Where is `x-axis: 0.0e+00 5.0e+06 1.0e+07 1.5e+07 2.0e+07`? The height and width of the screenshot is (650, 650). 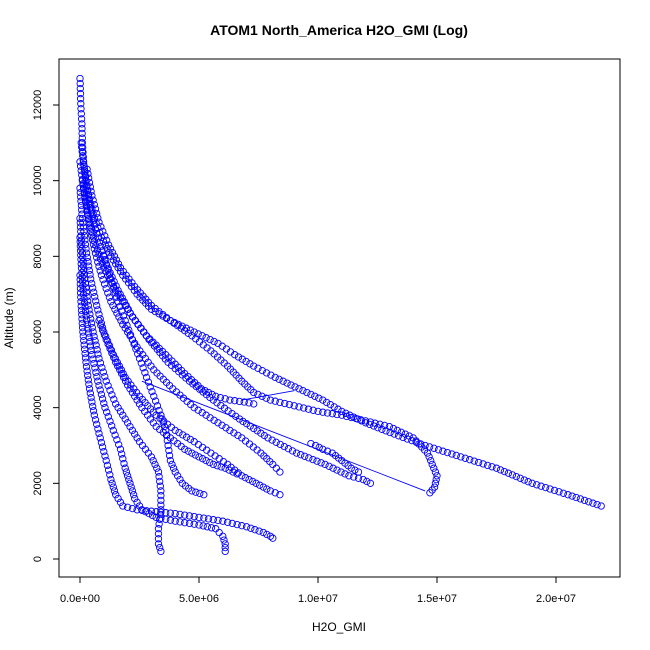
x-axis: 0.0e+00 5.0e+06 1.0e+07 1.5e+07 2.0e+07 is located at coordinates (318, 590).